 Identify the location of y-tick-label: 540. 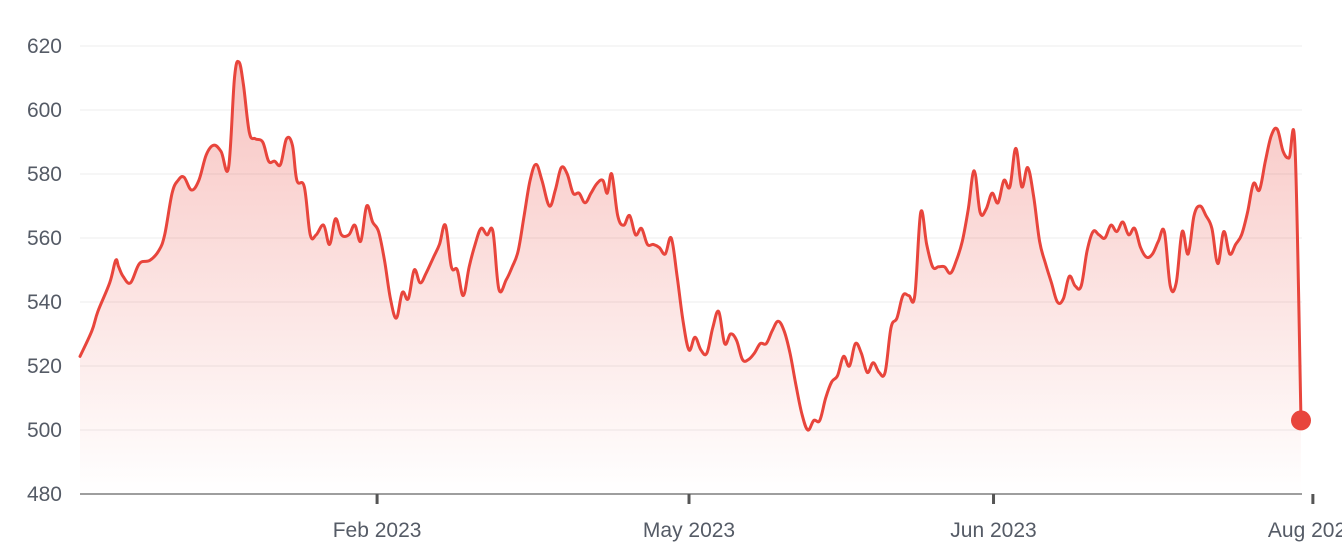
(44, 302).